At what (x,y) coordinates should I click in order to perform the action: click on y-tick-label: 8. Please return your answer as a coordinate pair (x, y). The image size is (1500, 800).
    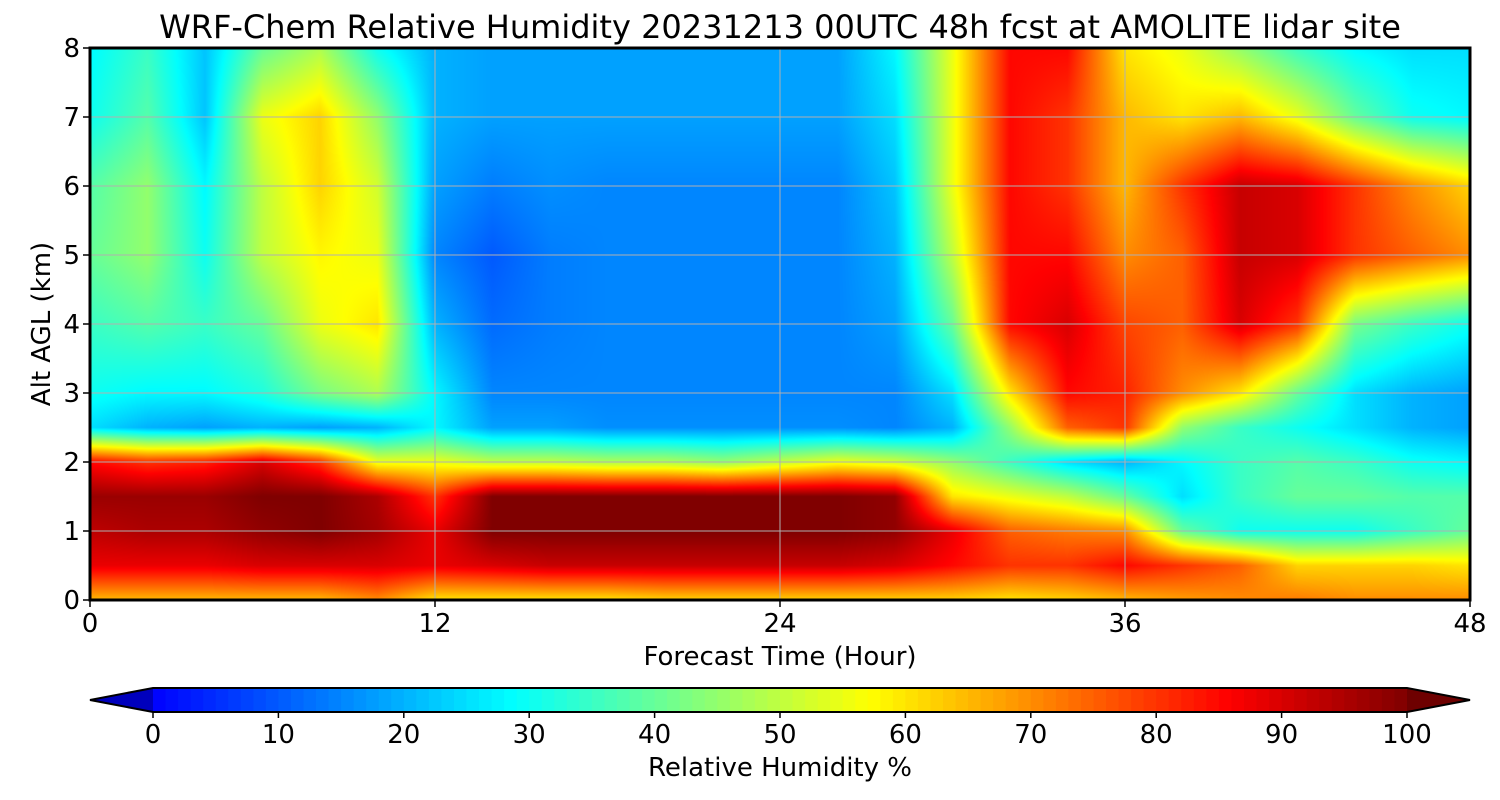
    Looking at the image, I should click on (71, 49).